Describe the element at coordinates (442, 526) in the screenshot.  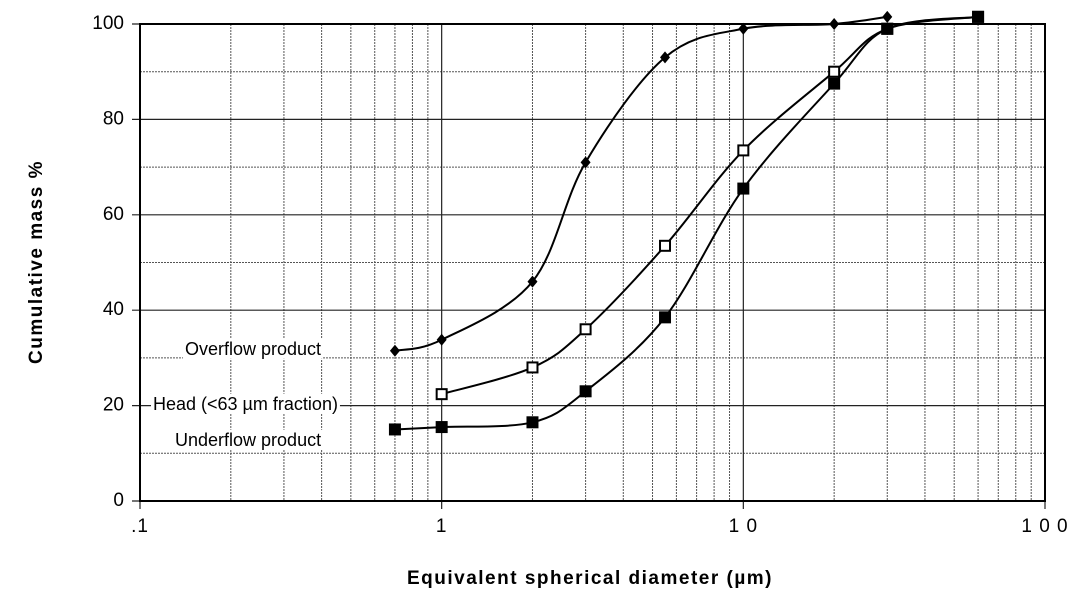
I see `x-tick-label: 1` at that location.